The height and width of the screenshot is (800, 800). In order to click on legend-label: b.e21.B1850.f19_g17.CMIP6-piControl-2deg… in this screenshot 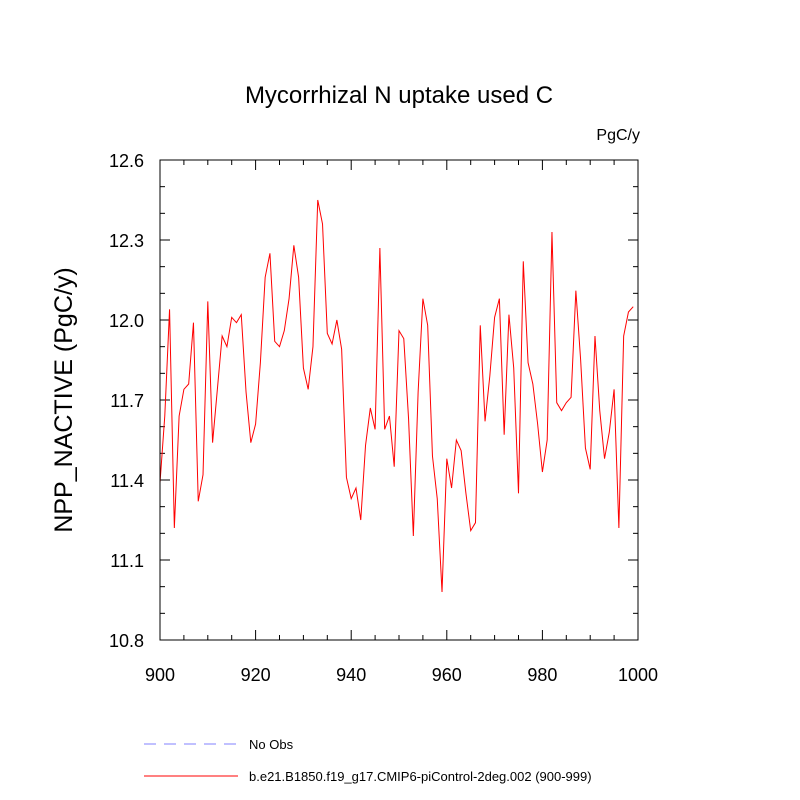, I will do `click(420, 776)`.